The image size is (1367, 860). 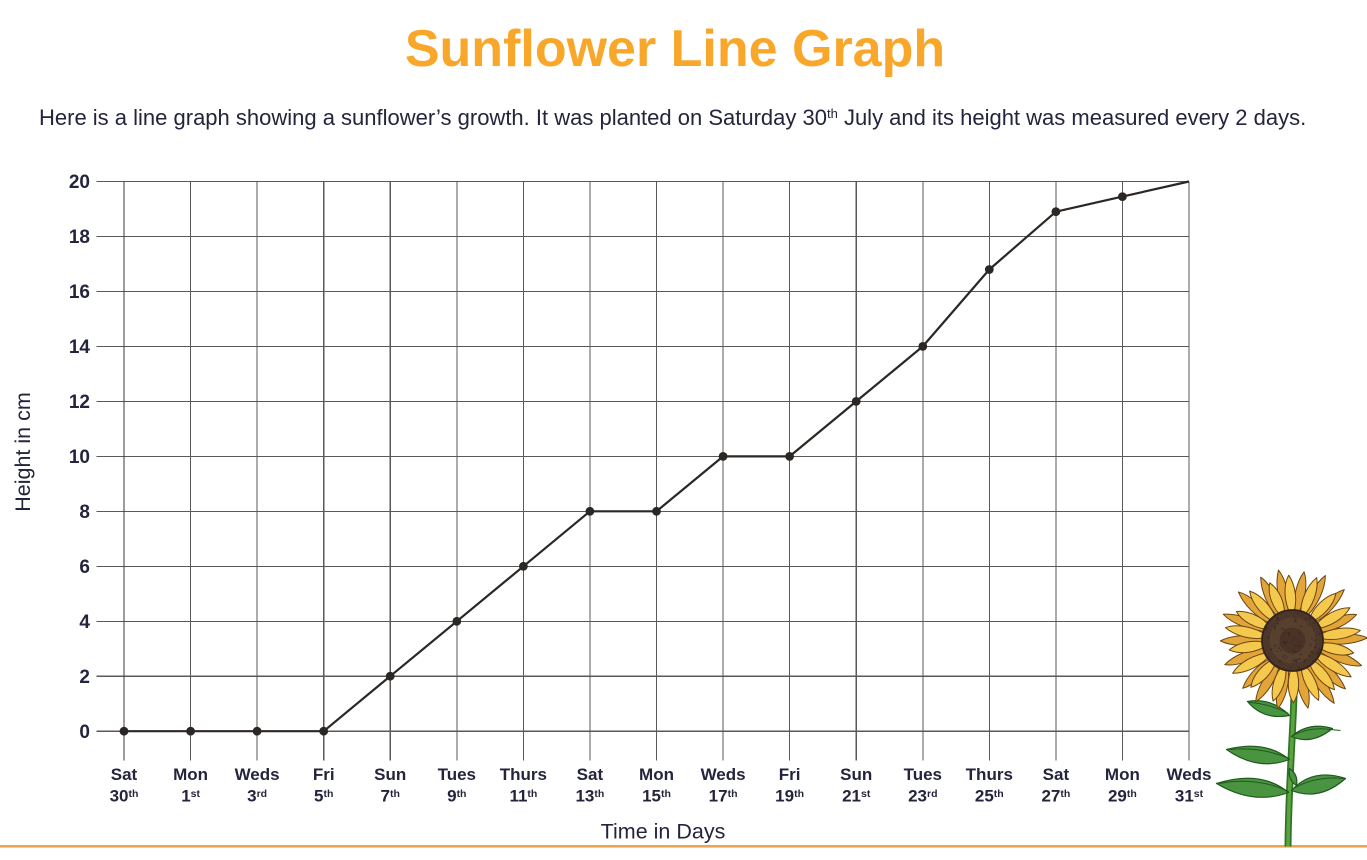 I want to click on svg-text: Time in Days, so click(x=663, y=832).